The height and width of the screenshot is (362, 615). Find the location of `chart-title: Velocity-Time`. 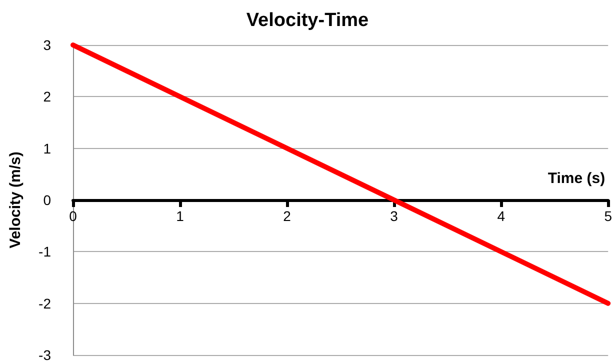

chart-title: Velocity-Time is located at coordinates (307, 20).